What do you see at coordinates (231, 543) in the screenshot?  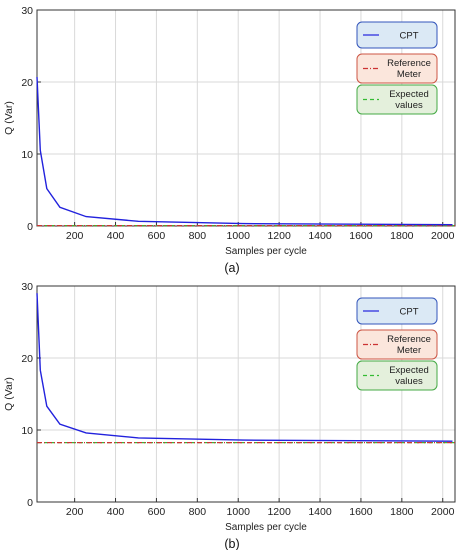 I see `panel-label: (b)` at bounding box center [231, 543].